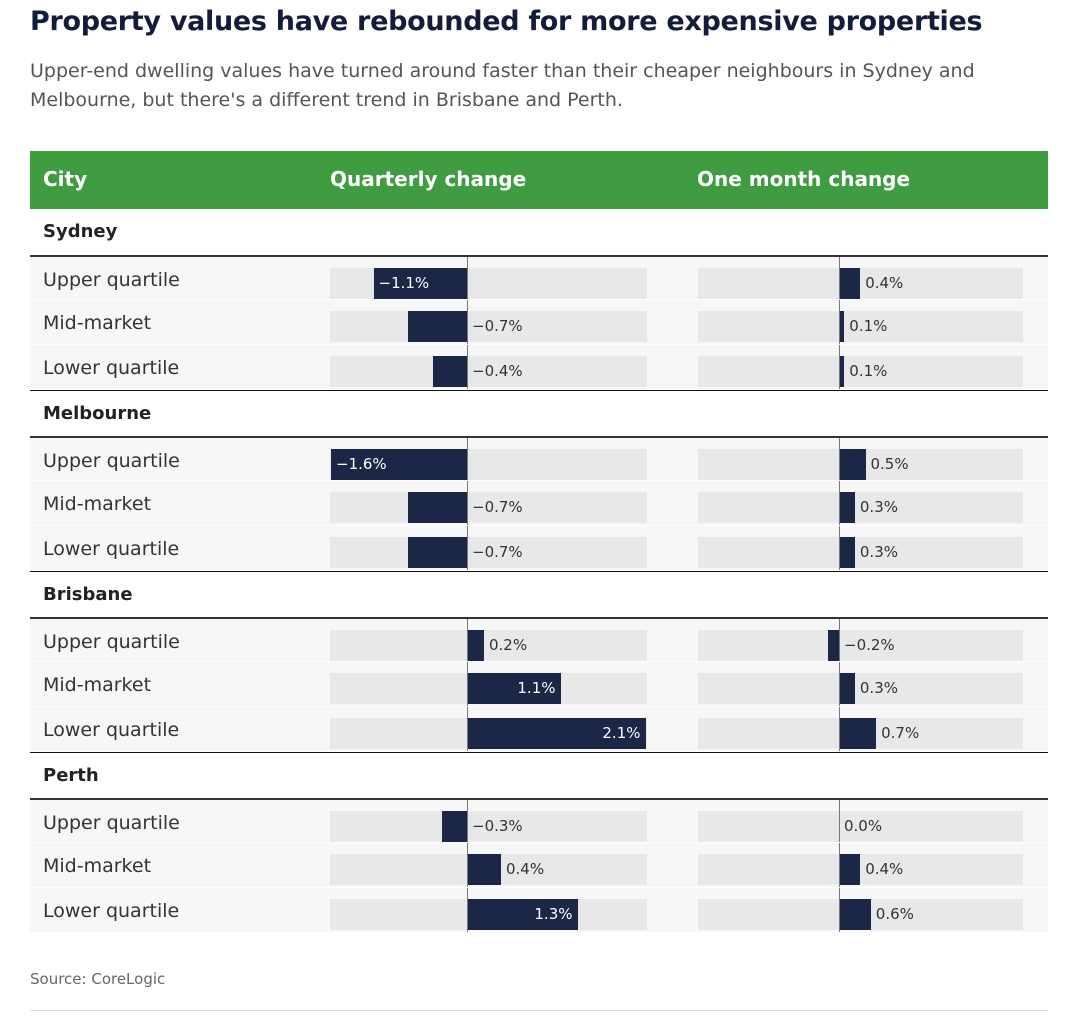 The height and width of the screenshot is (1032, 1080). Describe the element at coordinates (539, 639) in the screenshot. I see `table-row: Upper quartile 0.2% −0.2%` at that location.